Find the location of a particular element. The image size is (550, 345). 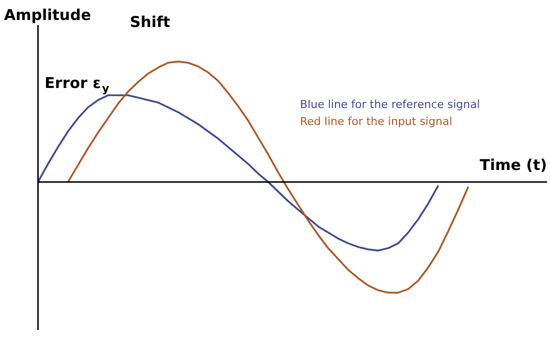

text: Shift is located at coordinates (150, 22).